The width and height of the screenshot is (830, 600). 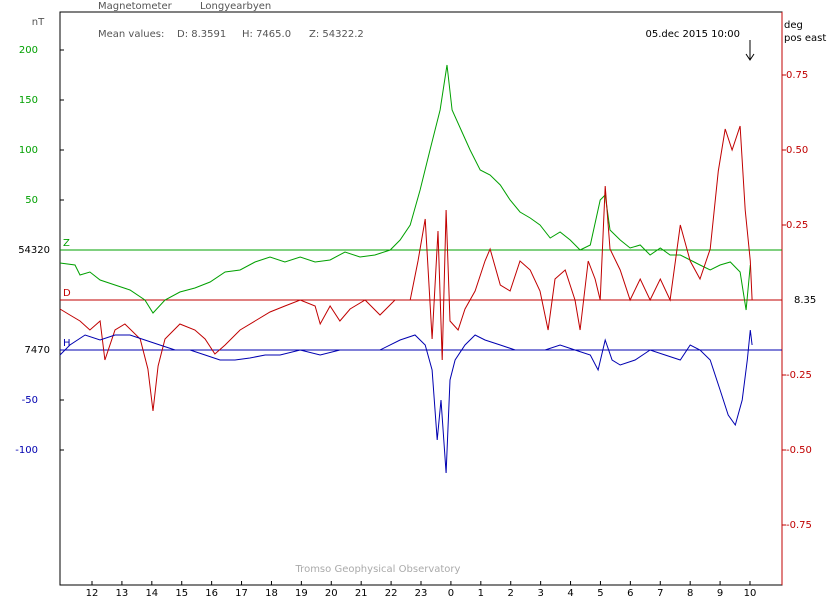 What do you see at coordinates (37, 350) in the screenshot?
I see `baseline-label: 7470` at bounding box center [37, 350].